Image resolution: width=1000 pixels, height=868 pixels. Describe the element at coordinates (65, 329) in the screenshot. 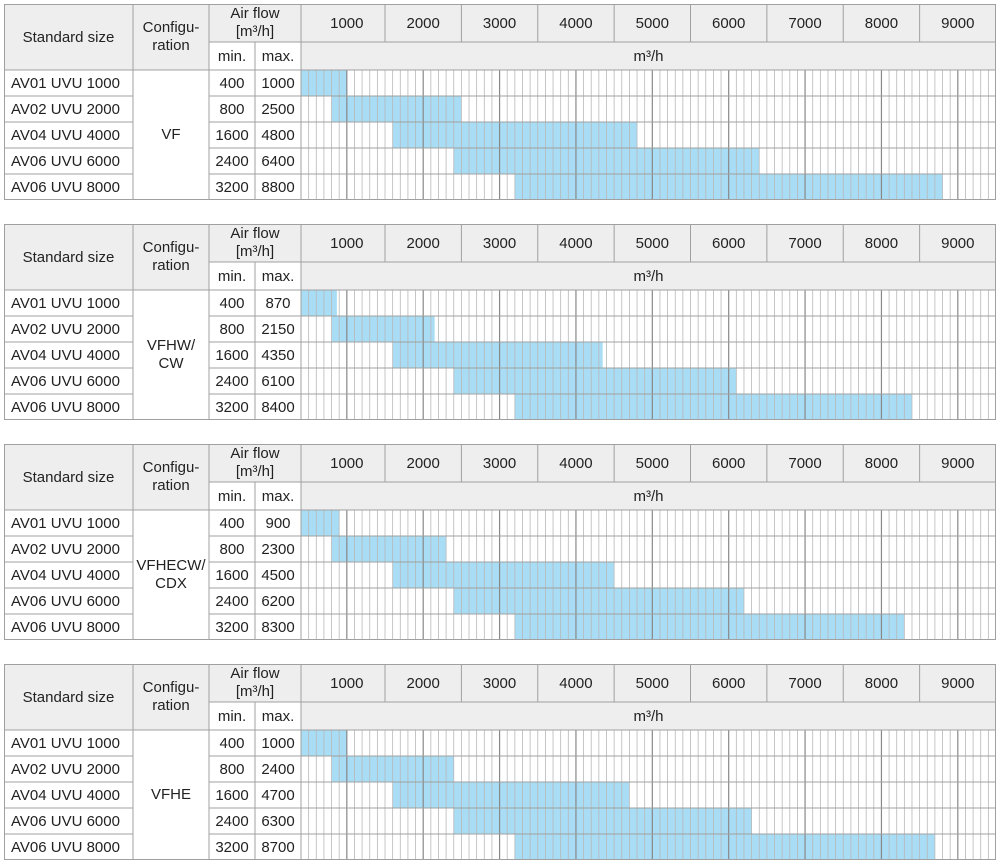

I see `standard-size-cell: AV02 UVU 2000` at that location.